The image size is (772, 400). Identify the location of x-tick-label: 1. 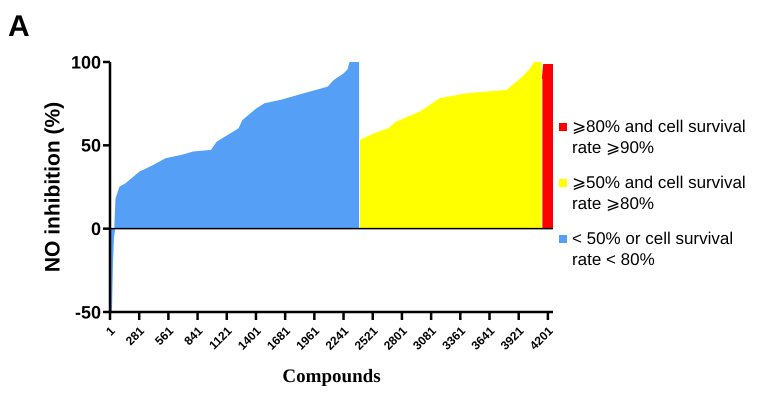
(110, 331).